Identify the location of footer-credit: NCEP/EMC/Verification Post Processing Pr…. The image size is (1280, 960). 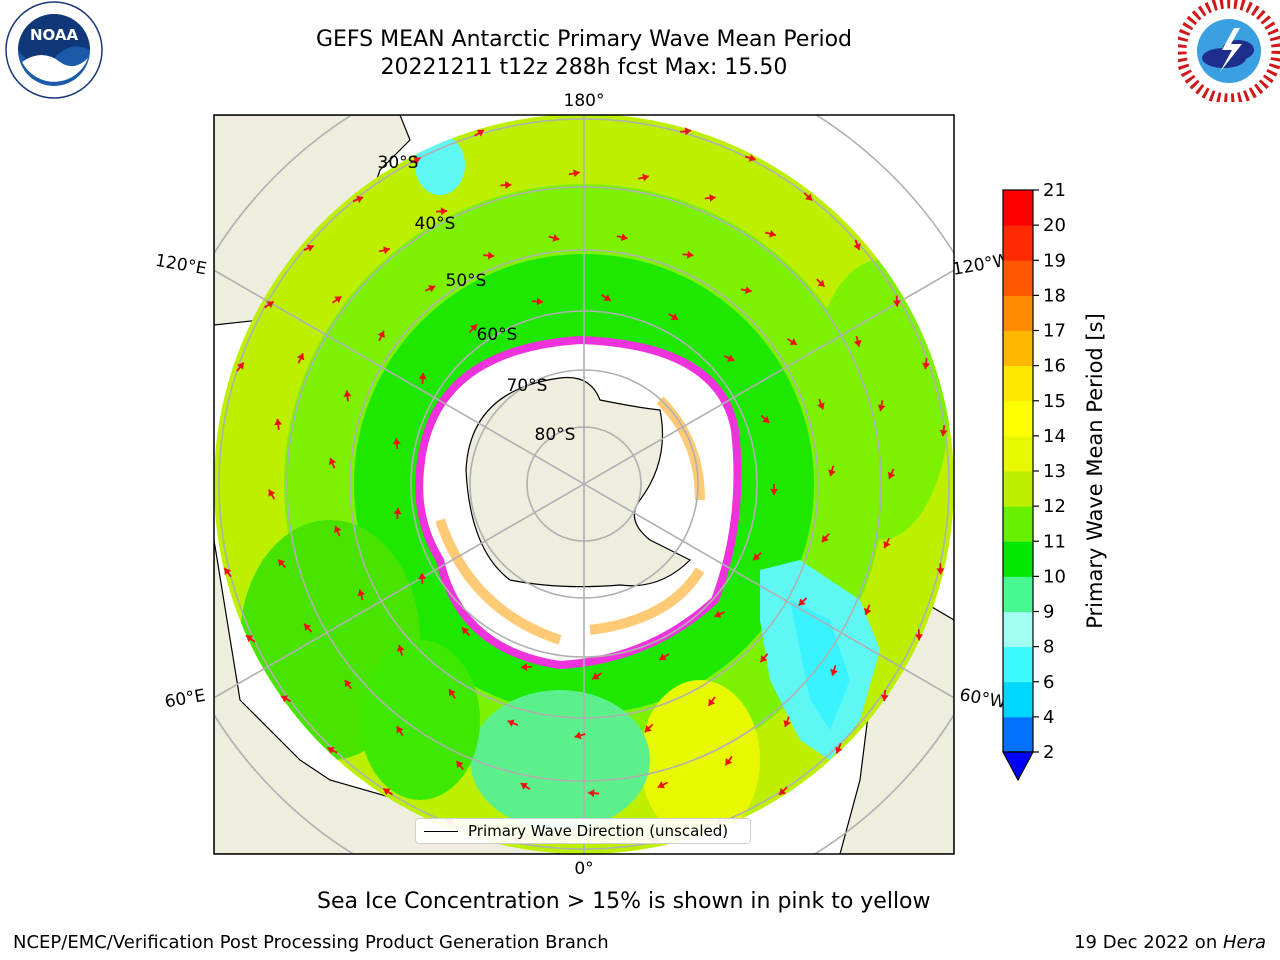
(311, 942).